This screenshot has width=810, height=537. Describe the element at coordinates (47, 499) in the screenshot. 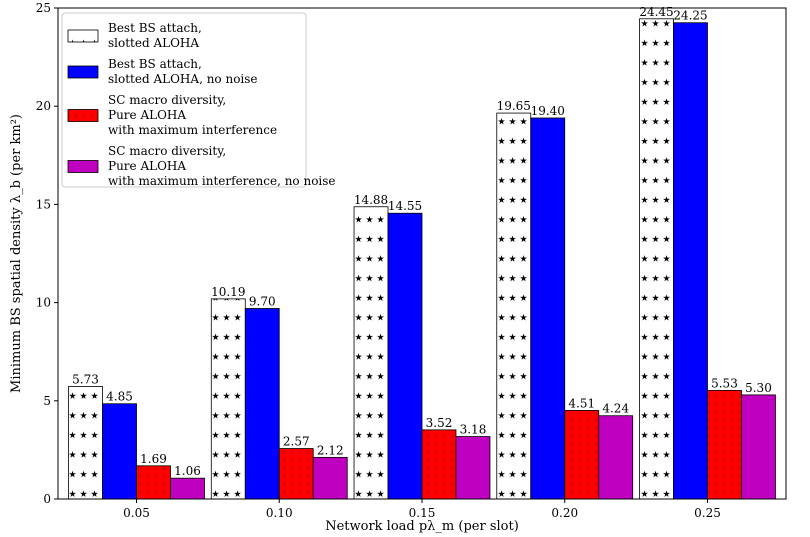

I see `y-tick-label: 0` at that location.